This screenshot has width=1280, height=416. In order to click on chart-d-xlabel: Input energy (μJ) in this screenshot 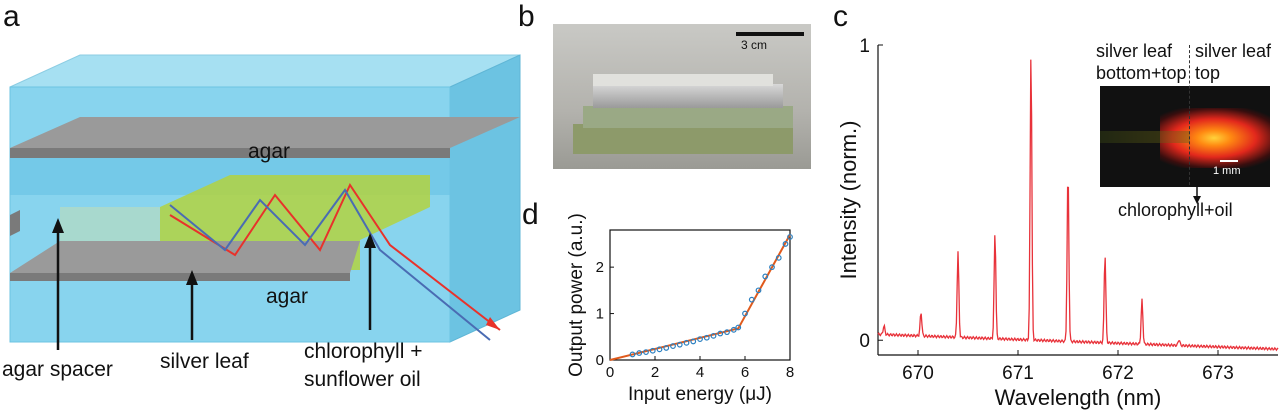, I will do `click(700, 394)`.